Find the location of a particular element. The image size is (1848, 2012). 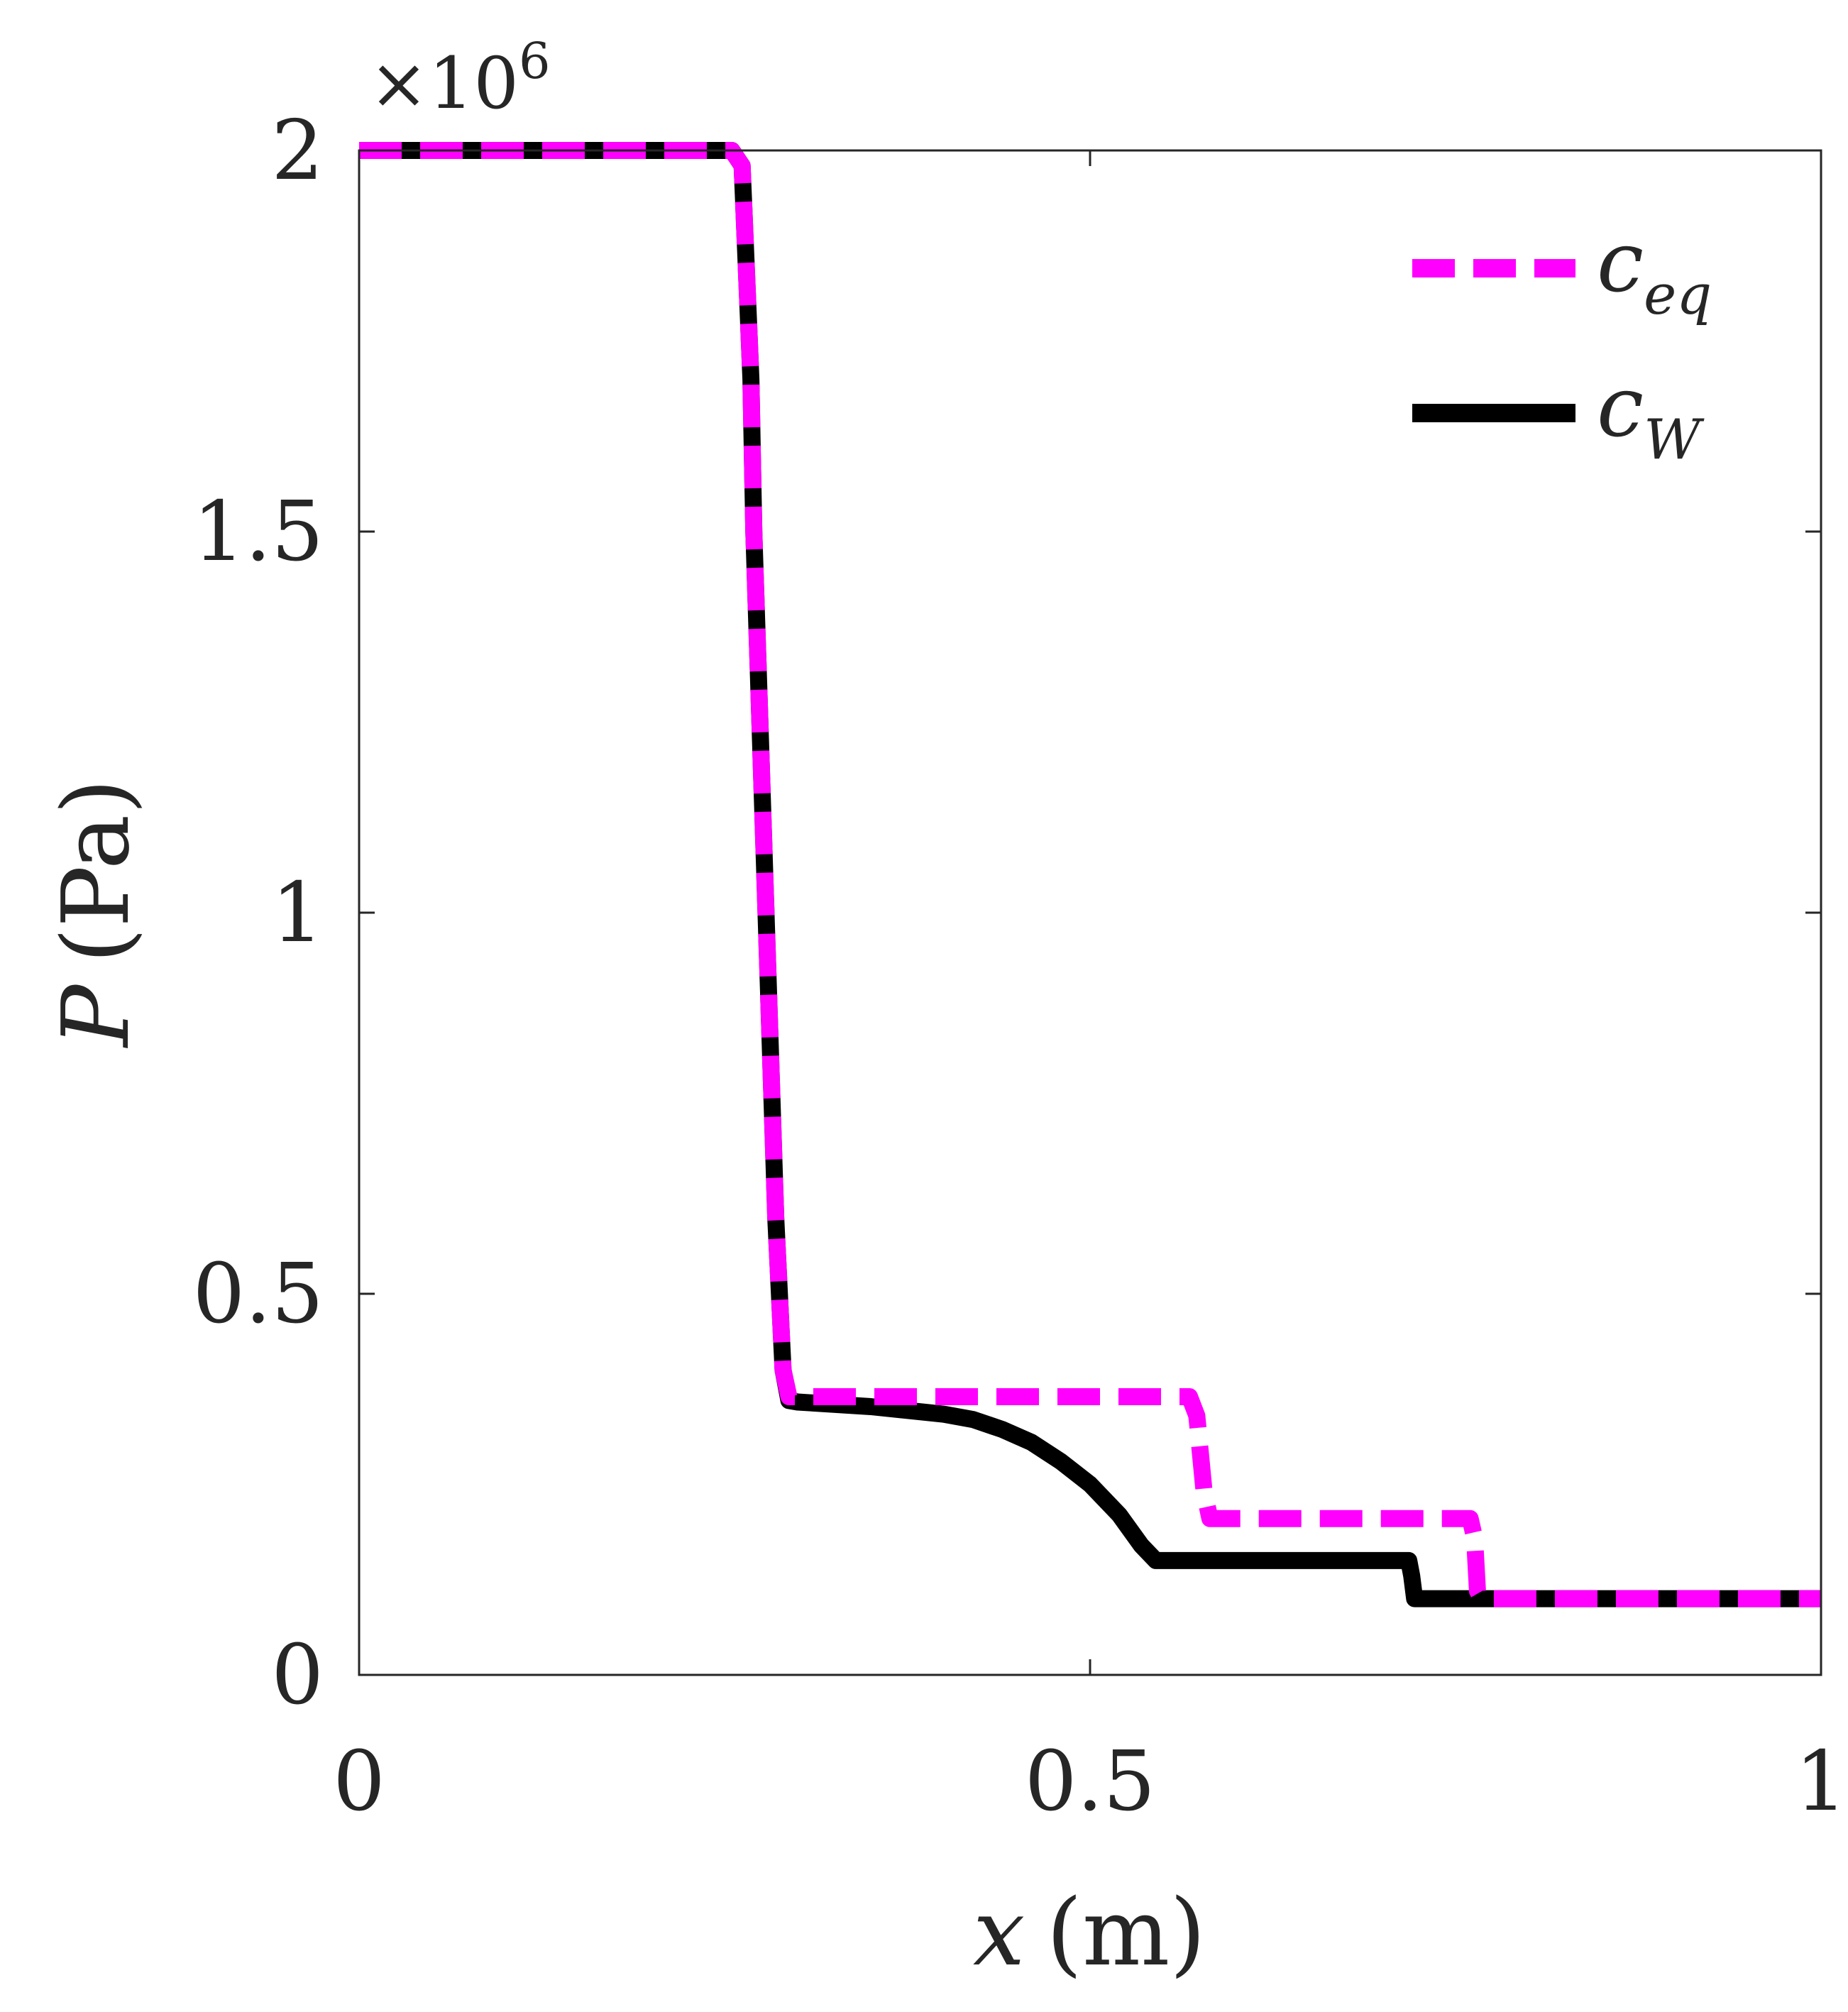

y-exponent-power: 6 is located at coordinates (535, 61).